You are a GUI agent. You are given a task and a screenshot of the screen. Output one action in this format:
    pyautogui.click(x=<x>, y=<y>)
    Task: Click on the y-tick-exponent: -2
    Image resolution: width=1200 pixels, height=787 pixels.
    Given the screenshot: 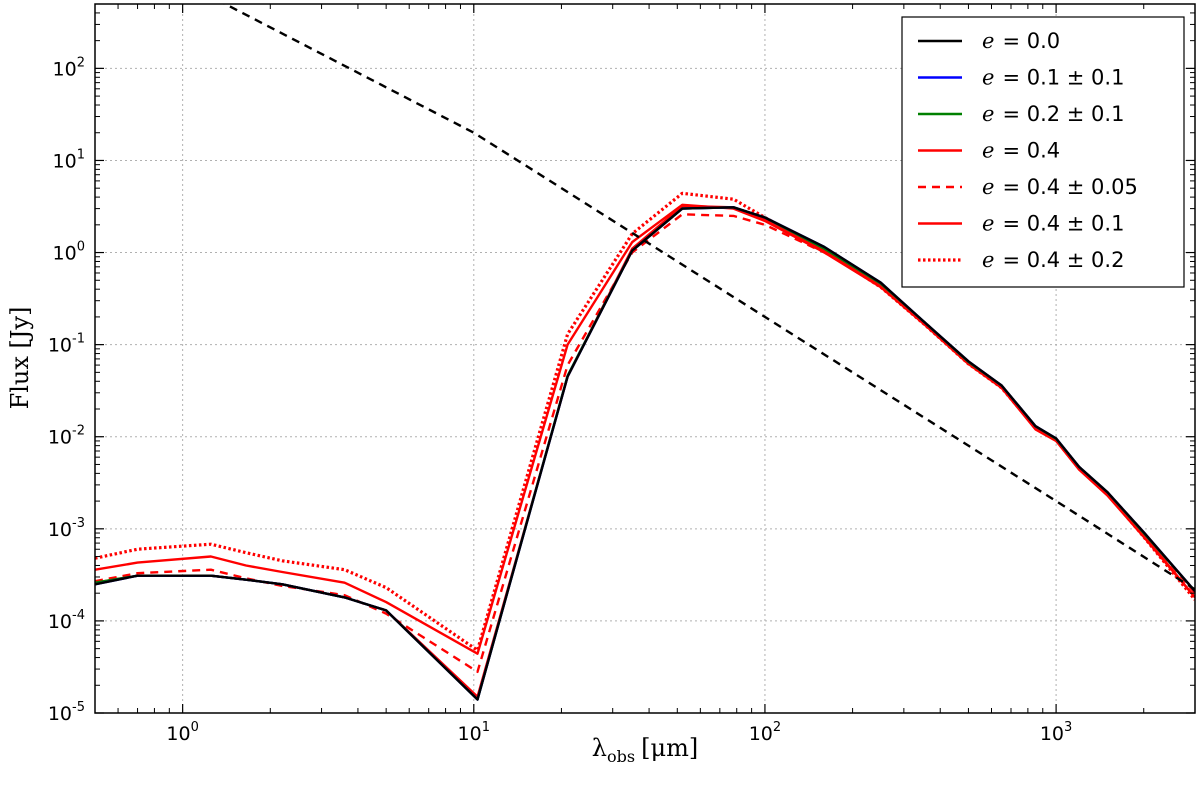 What is the action you would take?
    pyautogui.click(x=78, y=431)
    